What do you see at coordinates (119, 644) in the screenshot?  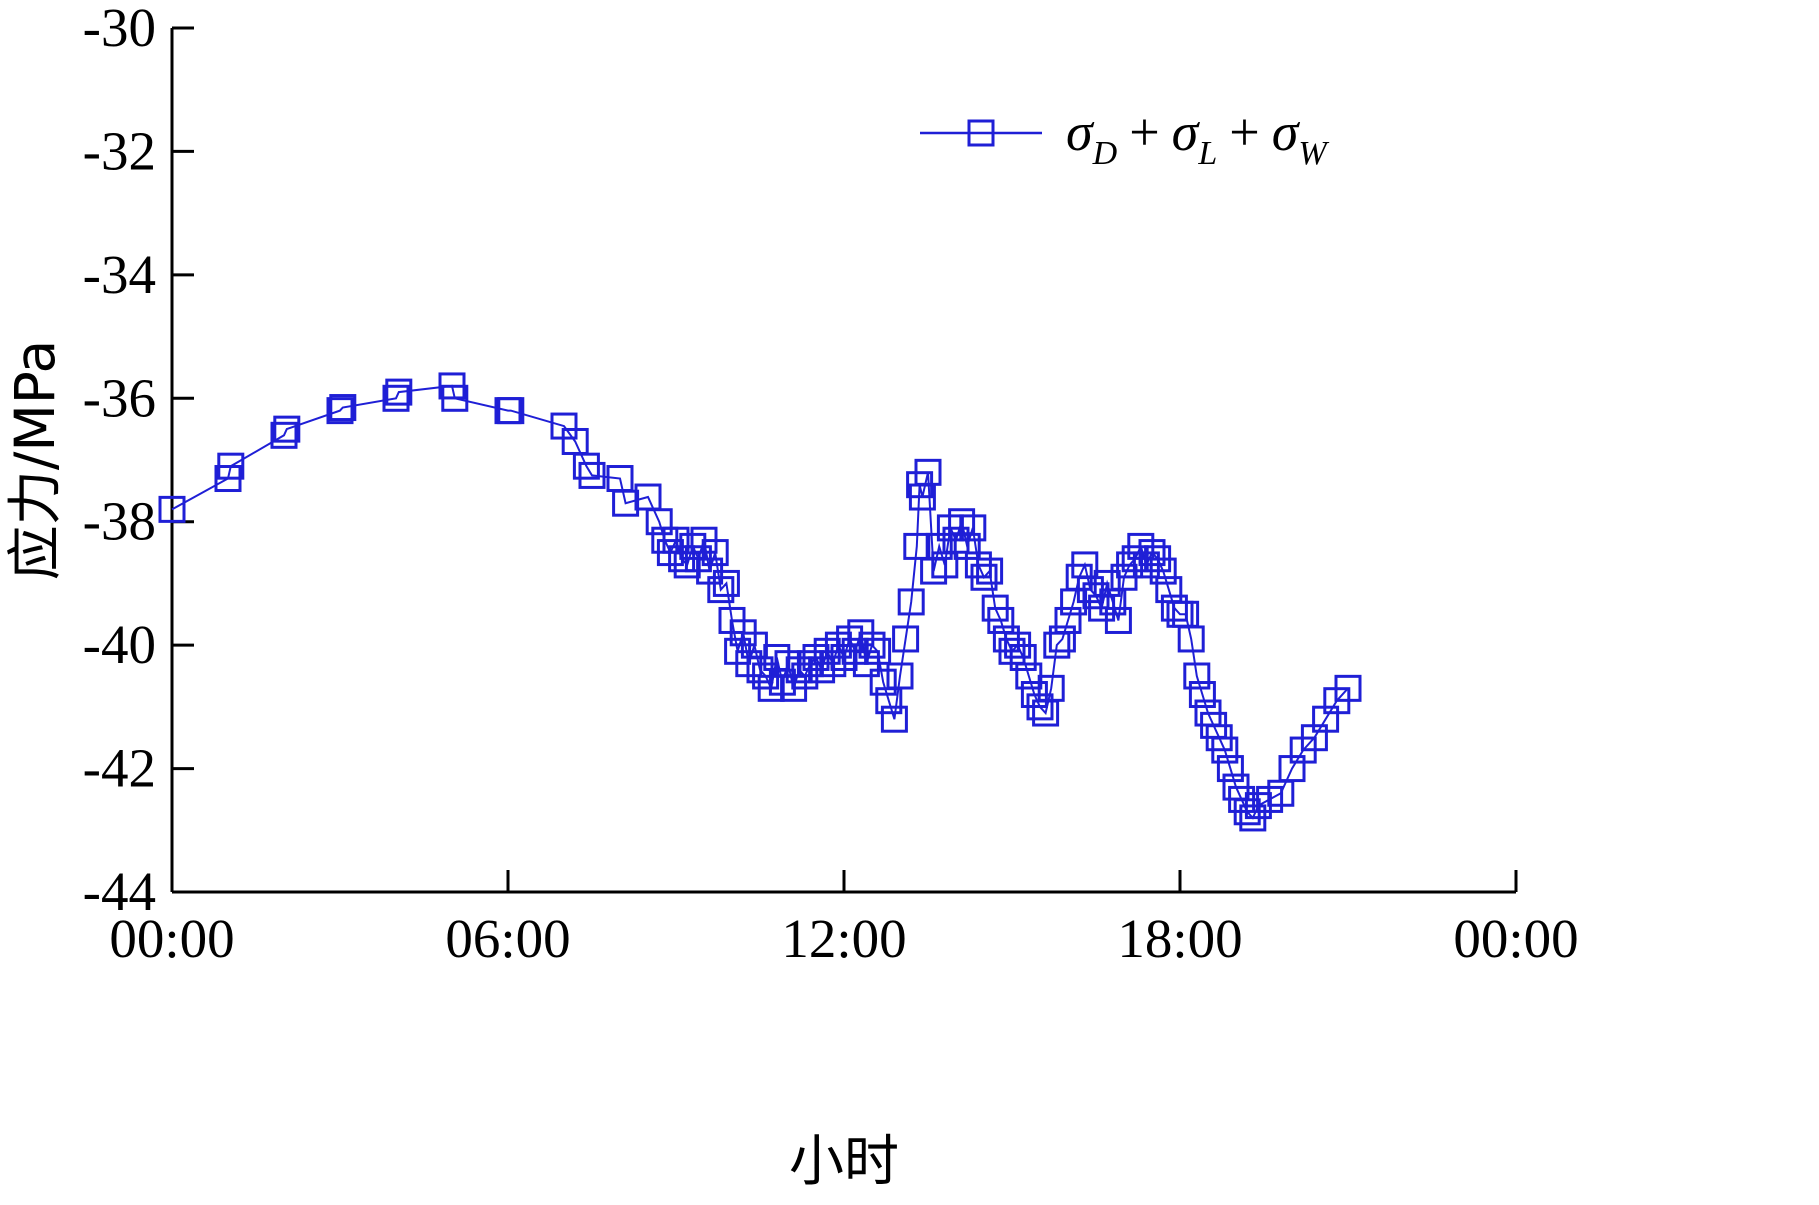 I see `y-tick-label: -40` at bounding box center [119, 644].